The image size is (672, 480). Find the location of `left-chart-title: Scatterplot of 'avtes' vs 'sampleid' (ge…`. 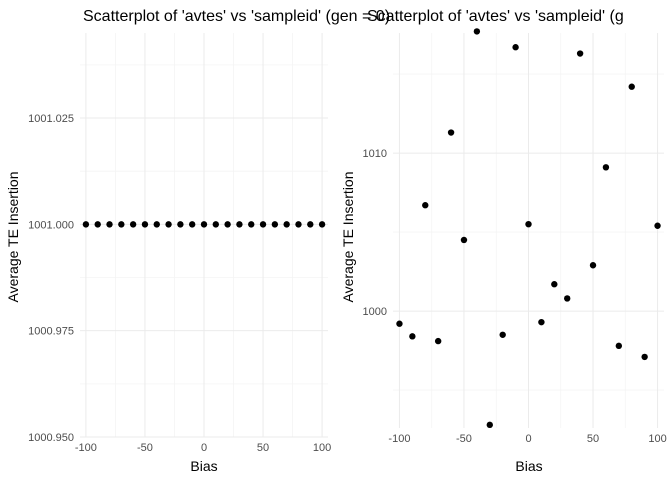

left-chart-title: Scatterplot of 'avtes' vs 'sampleid' (ge… is located at coordinates (236, 16).